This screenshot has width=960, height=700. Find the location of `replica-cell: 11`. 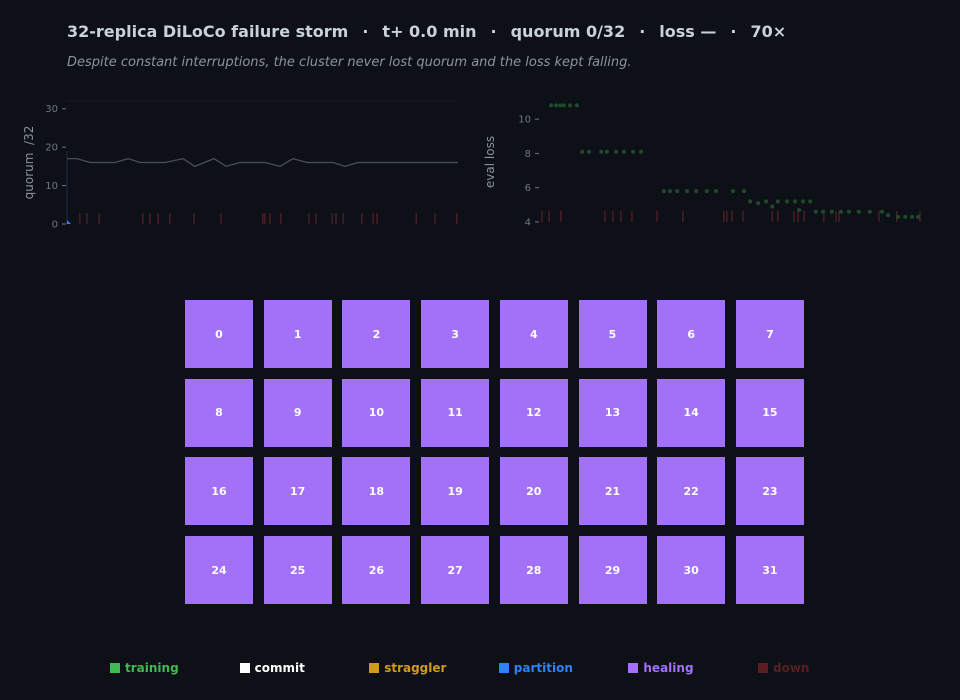

replica-cell: 11 is located at coordinates (455, 412).